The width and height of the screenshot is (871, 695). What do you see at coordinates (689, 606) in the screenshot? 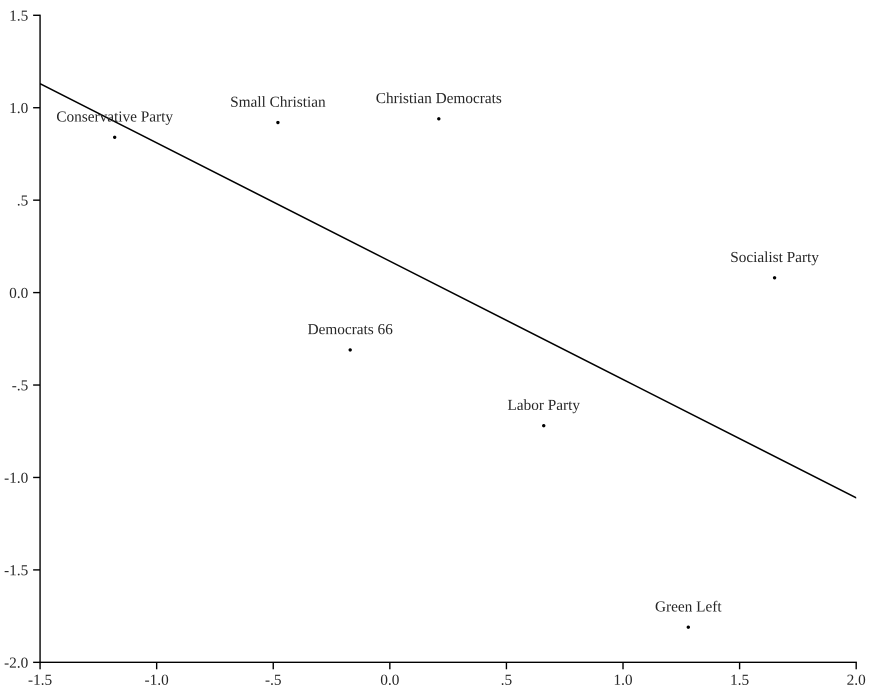
I see `annotation: Green Left` at bounding box center [689, 606].